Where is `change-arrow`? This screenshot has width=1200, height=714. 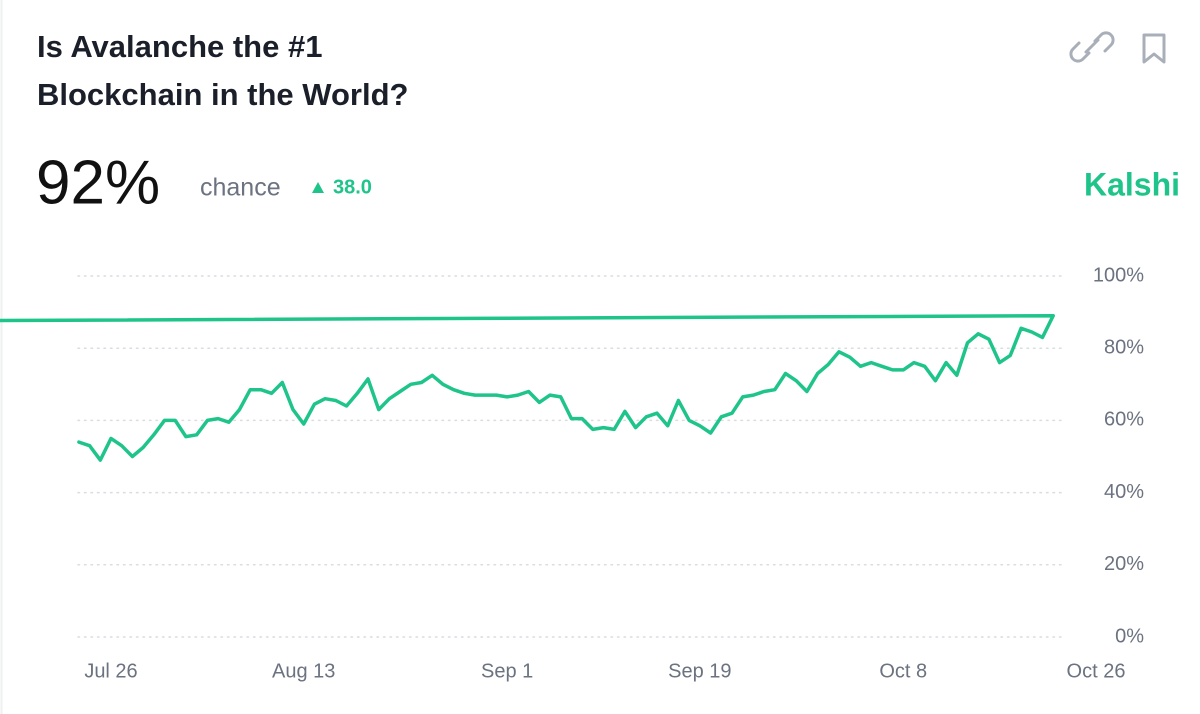
change-arrow is located at coordinates (318, 187).